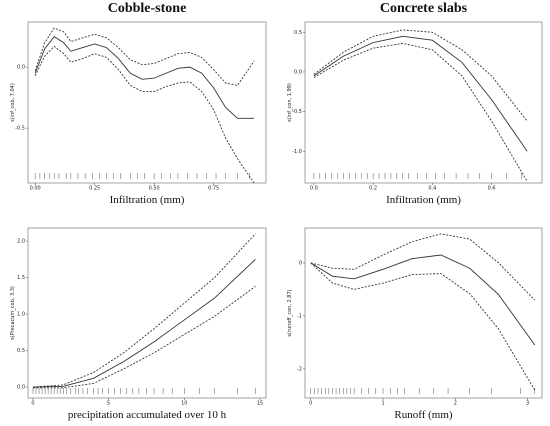  I want to click on x-axis-label: Runoff (mm), so click(423, 415).